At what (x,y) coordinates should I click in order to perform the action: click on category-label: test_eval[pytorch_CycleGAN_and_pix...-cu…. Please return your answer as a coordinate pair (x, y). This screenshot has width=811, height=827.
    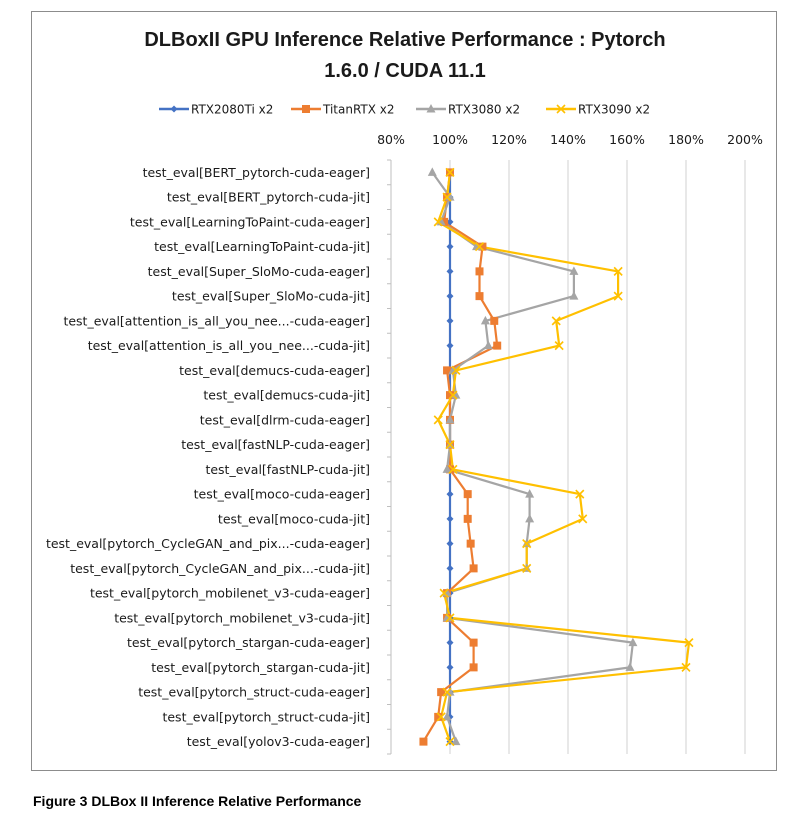
    Looking at the image, I should click on (220, 568).